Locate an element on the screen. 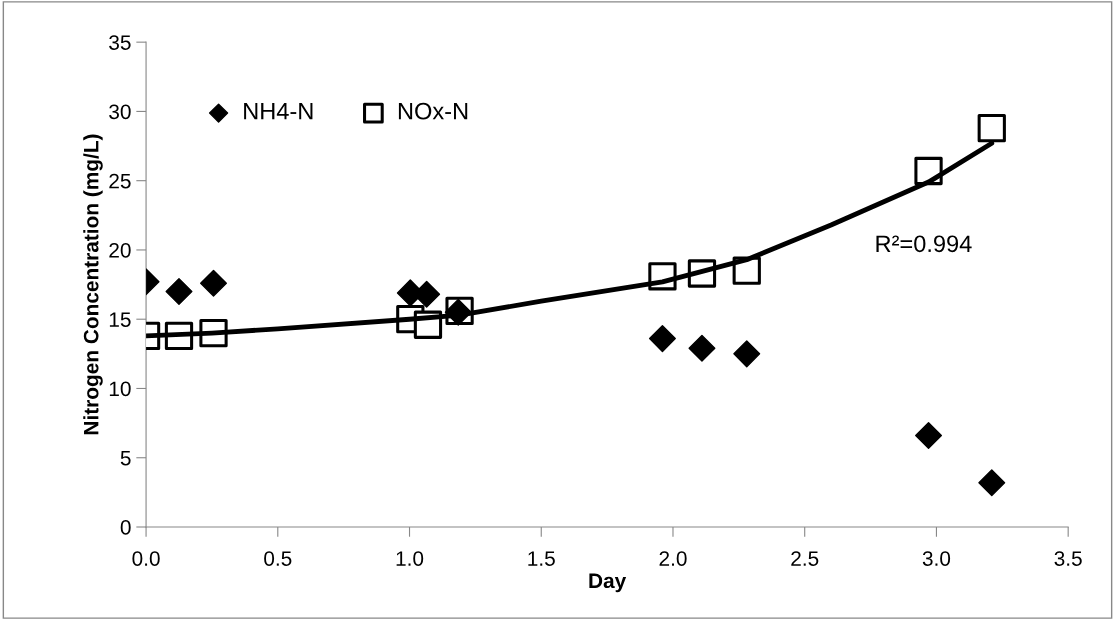 Image resolution: width=1115 pixels, height=620 pixels. y-tick-label: 5 is located at coordinates (125, 458).